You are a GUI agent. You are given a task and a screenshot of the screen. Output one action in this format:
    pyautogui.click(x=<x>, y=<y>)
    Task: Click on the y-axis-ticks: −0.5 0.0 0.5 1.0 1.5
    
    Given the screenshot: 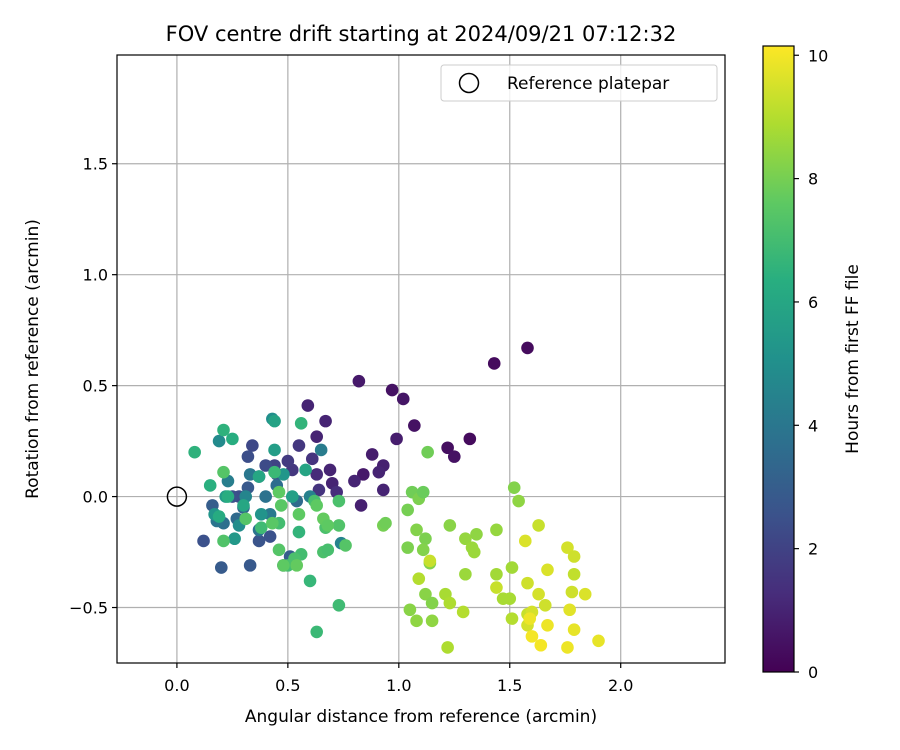 What is the action you would take?
    pyautogui.click(x=93, y=386)
    